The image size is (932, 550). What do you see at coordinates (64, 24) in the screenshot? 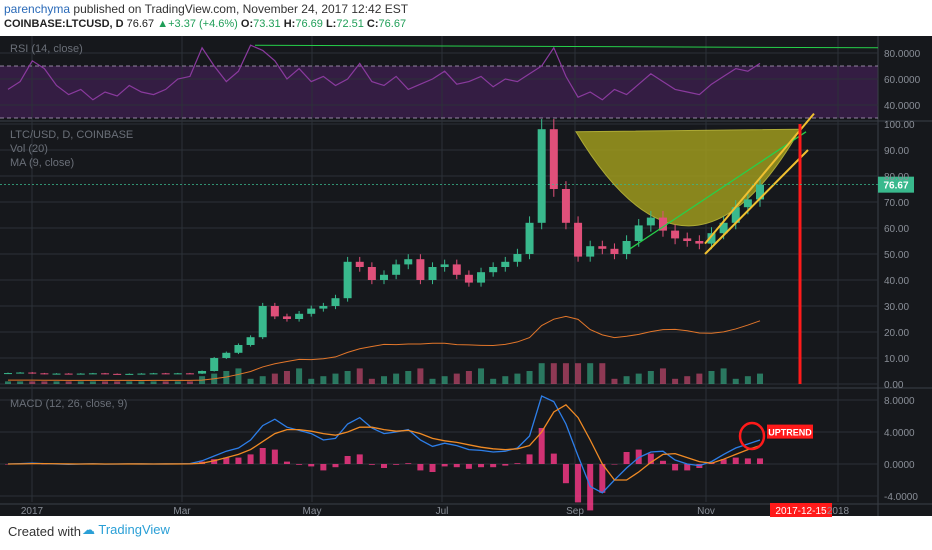
I see `symbol: COINBASE:LTCUSD, D` at bounding box center [64, 24].